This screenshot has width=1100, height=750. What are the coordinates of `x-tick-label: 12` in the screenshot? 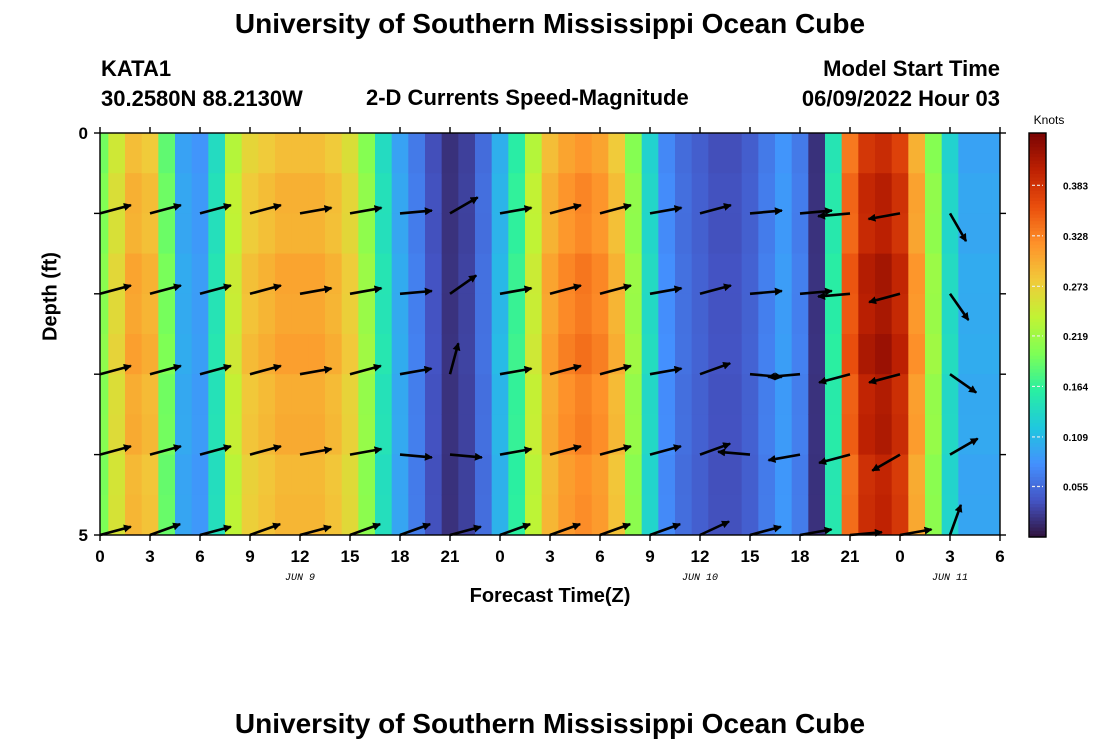 It's located at (300, 556).